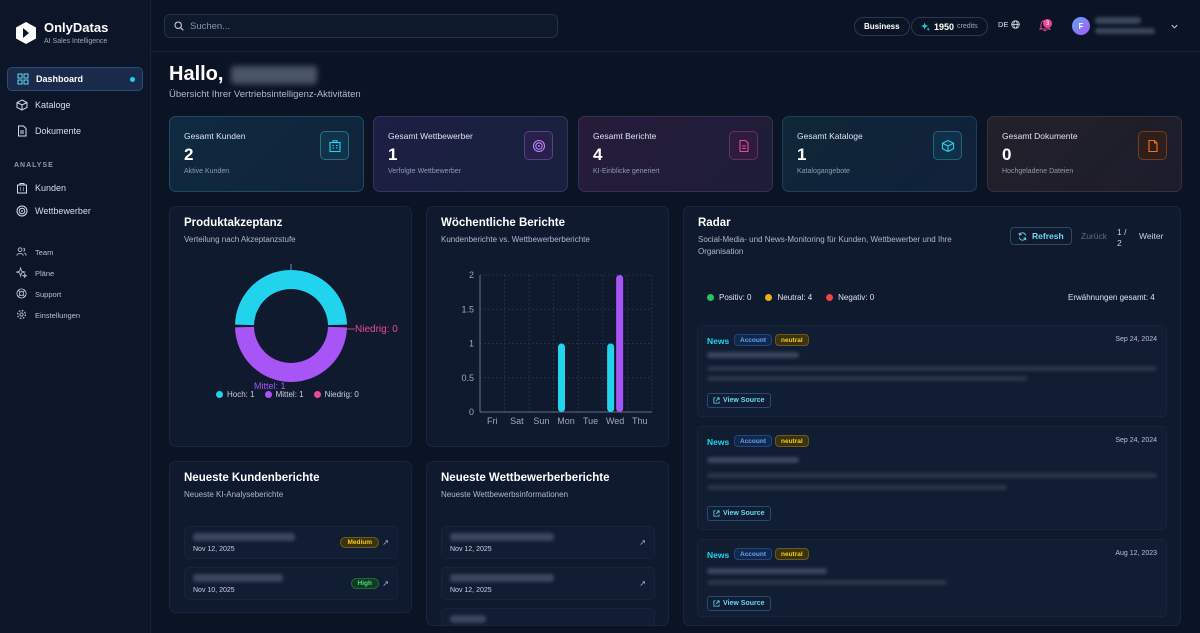 The width and height of the screenshot is (1200, 633). Describe the element at coordinates (1174, 26) in the screenshot. I see `chevron-down-icon` at that location.